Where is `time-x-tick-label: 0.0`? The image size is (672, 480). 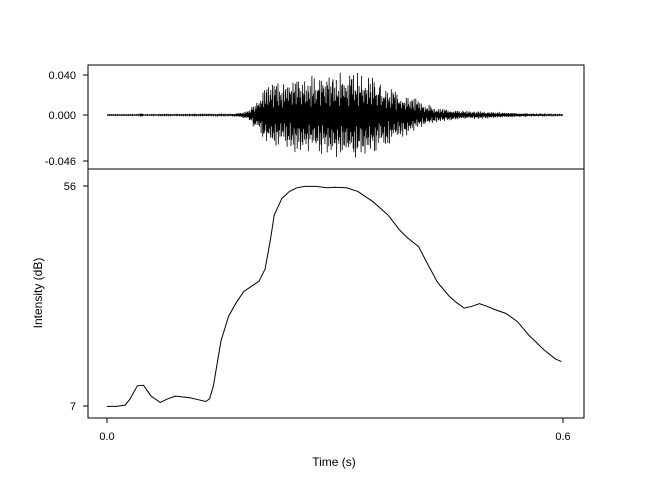
time-x-tick-label: 0.0 is located at coordinates (106, 437).